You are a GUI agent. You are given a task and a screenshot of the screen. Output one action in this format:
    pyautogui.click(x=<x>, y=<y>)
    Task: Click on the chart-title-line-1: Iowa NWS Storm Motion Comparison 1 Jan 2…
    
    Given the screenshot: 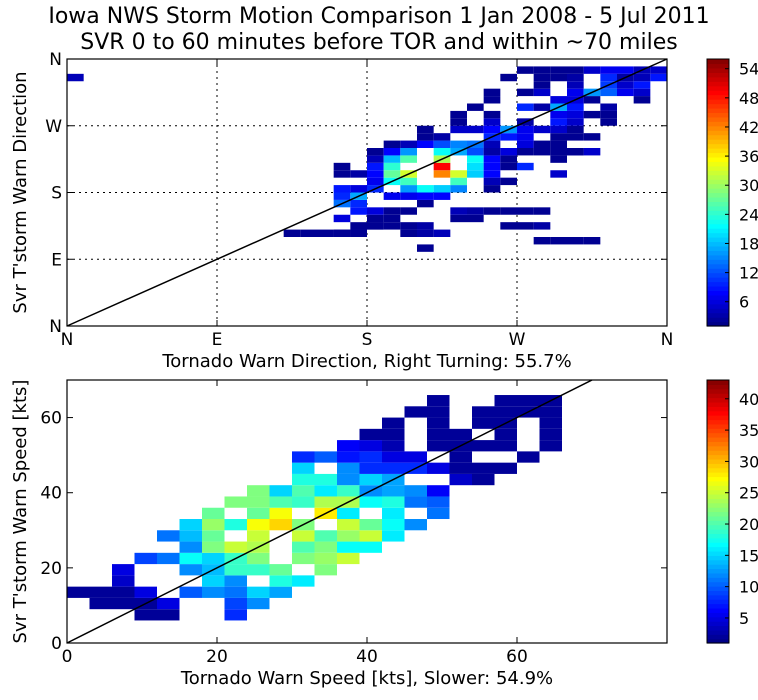 What is the action you would take?
    pyautogui.click(x=379, y=16)
    